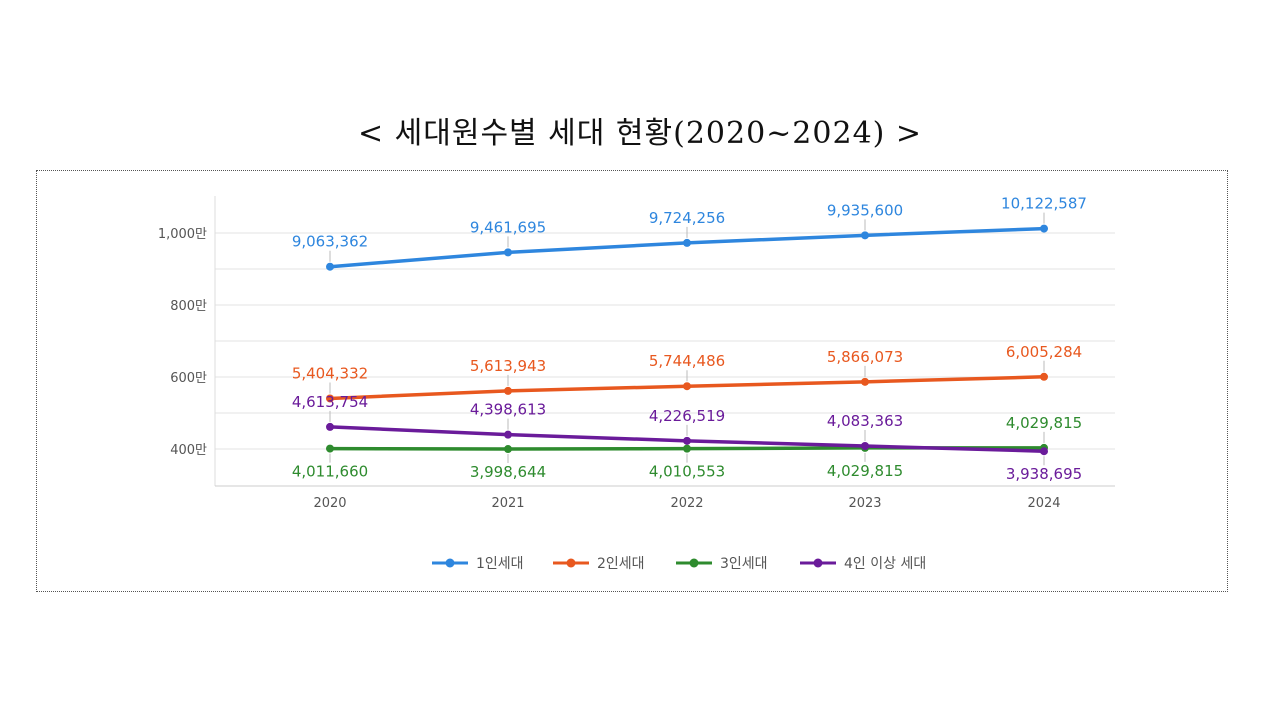  I want to click on legend-entry: 4인 이상 세대, so click(885, 564).